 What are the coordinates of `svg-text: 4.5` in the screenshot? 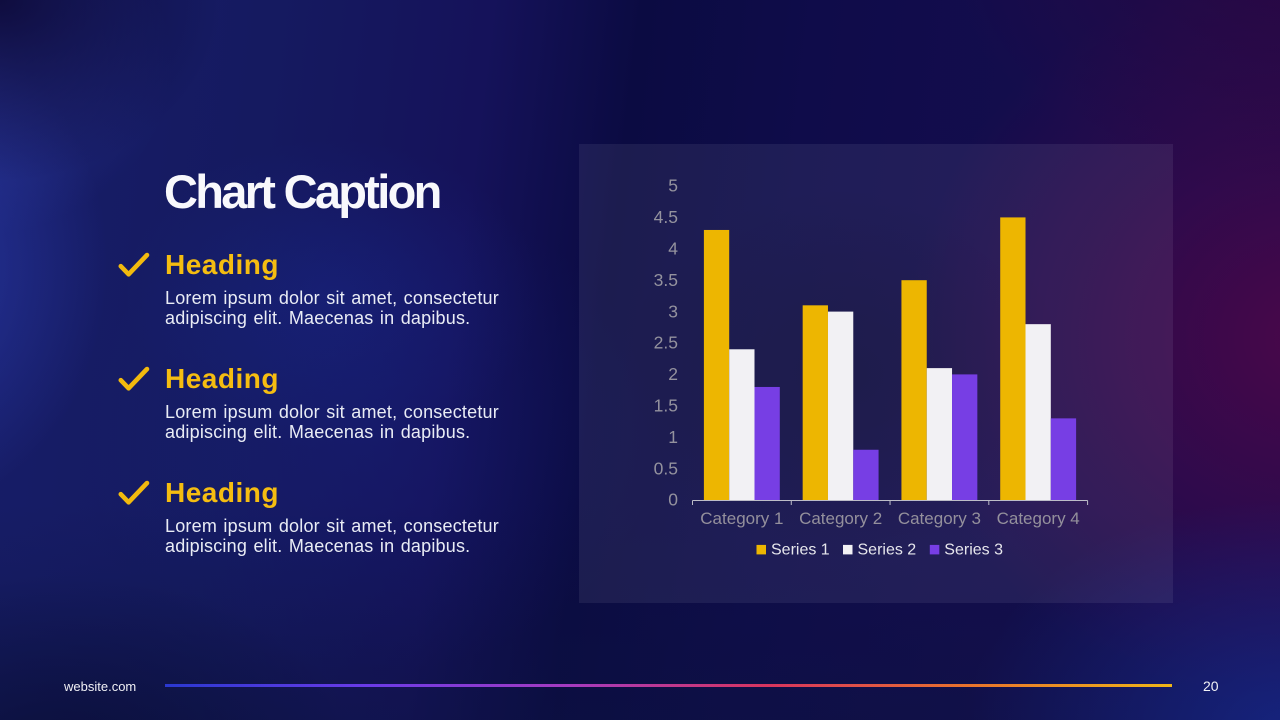 It's located at (666, 217).